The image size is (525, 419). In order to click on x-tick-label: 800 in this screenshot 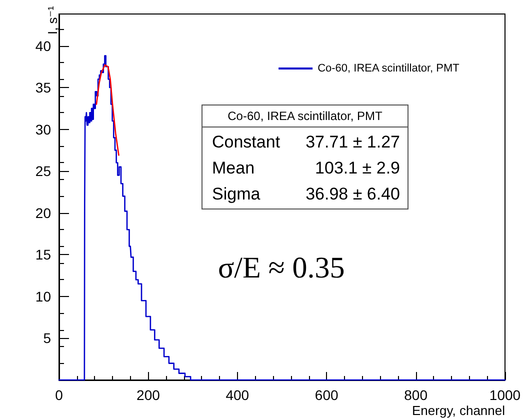, I will do `click(416, 395)`.